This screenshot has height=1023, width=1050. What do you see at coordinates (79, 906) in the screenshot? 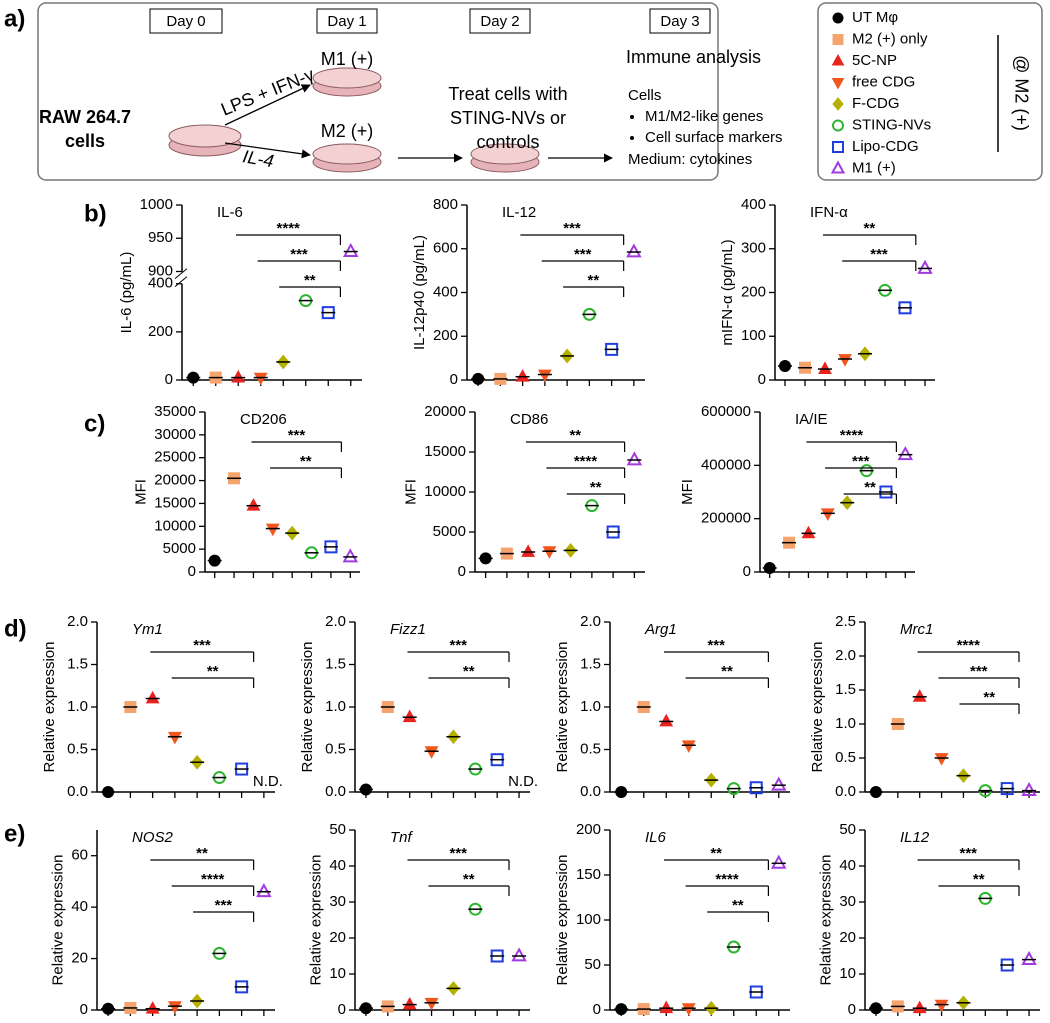
I see `y-tick-label: 40` at bounding box center [79, 906].